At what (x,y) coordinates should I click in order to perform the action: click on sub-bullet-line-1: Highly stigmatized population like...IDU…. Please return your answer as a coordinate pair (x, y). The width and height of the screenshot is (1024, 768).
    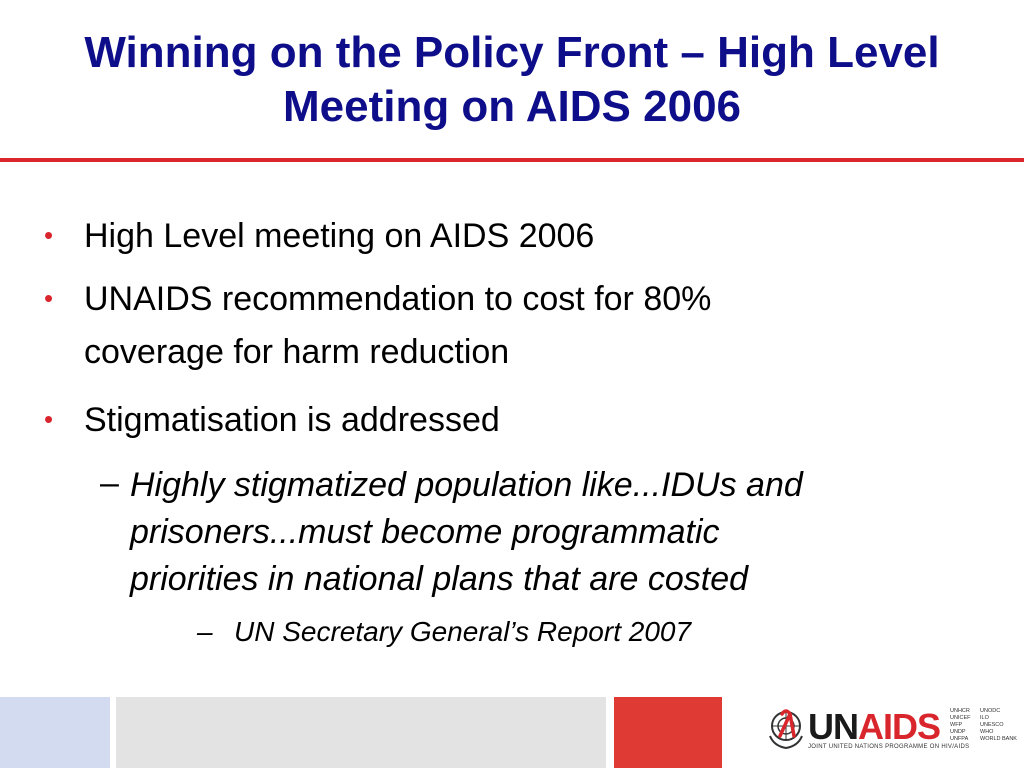
    Looking at the image, I should click on (466, 485).